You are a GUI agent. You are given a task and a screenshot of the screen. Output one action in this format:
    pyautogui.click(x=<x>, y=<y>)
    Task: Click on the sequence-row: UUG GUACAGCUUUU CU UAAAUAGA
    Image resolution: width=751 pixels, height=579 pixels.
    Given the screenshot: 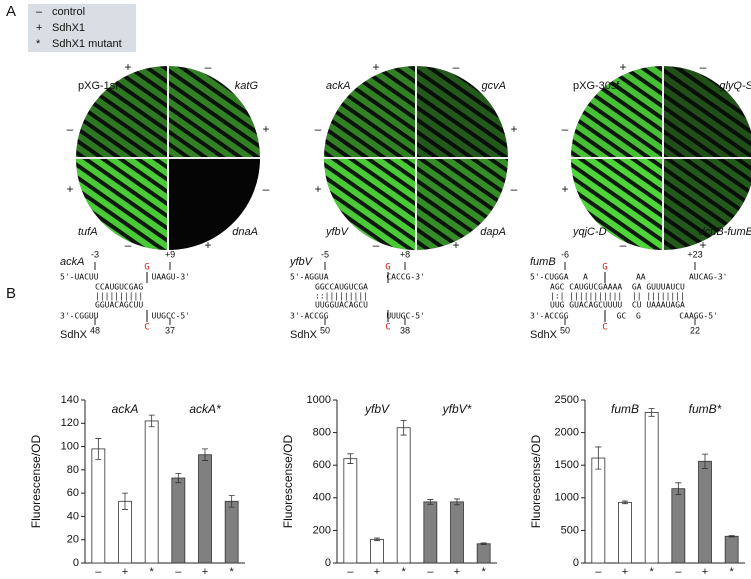 What is the action you would take?
    pyautogui.click(x=617, y=305)
    